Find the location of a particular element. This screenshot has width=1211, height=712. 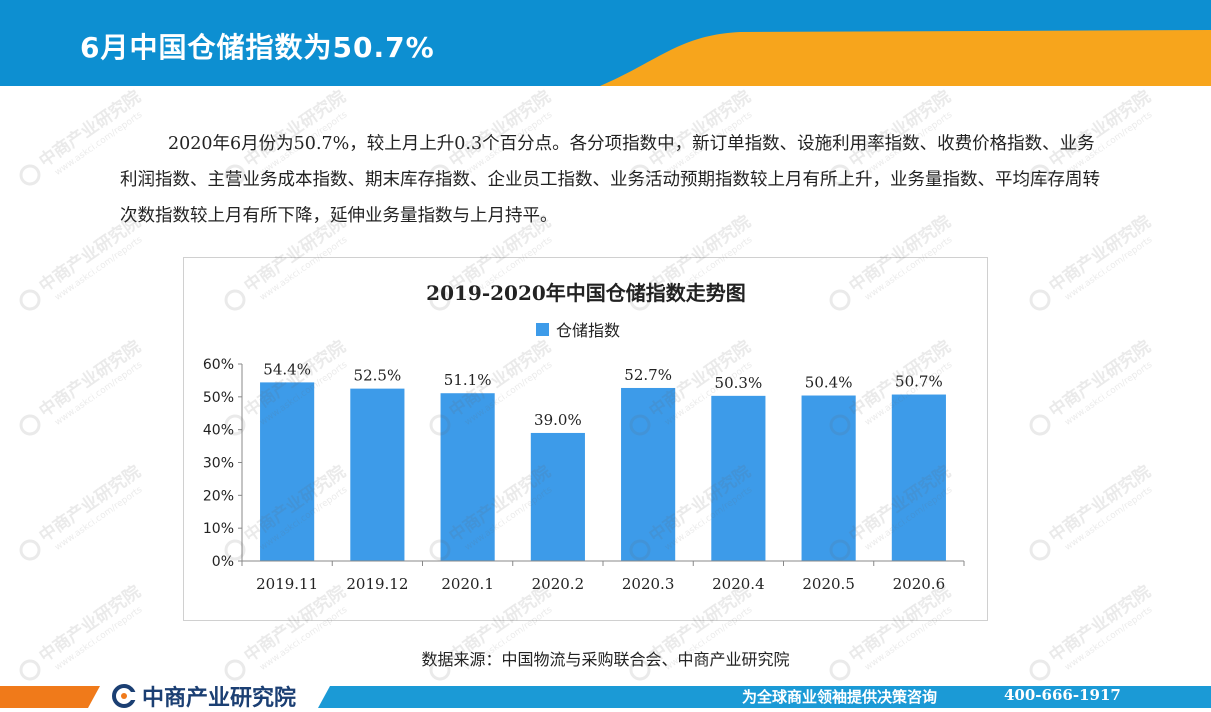

legend-swatch is located at coordinates (542, 329).